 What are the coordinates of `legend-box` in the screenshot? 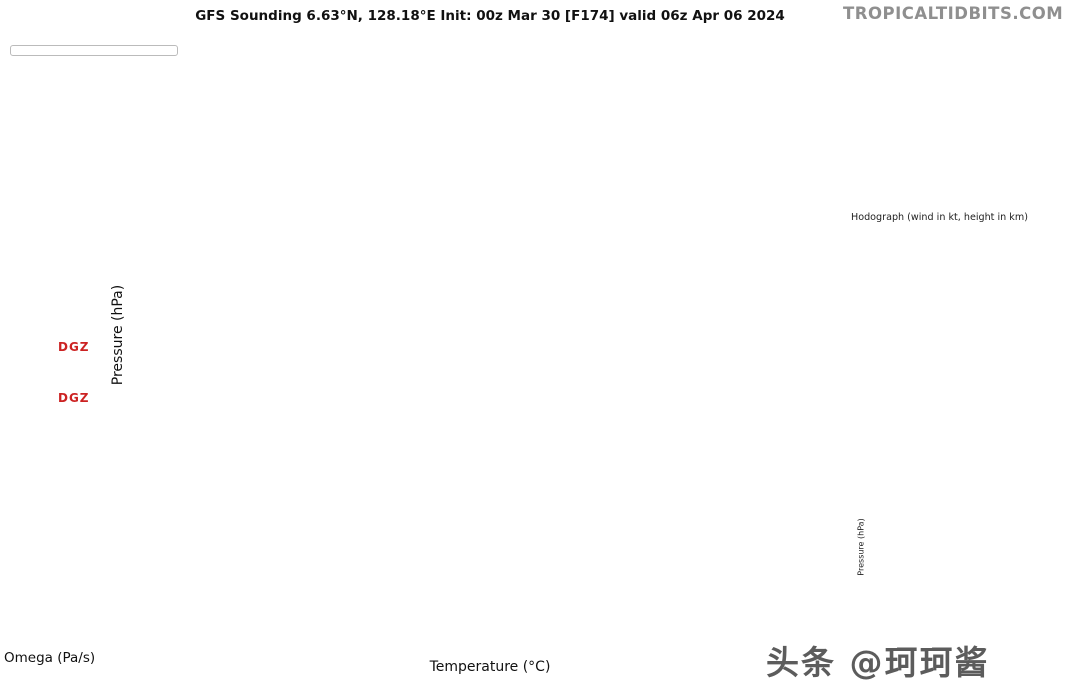 It's located at (94, 50).